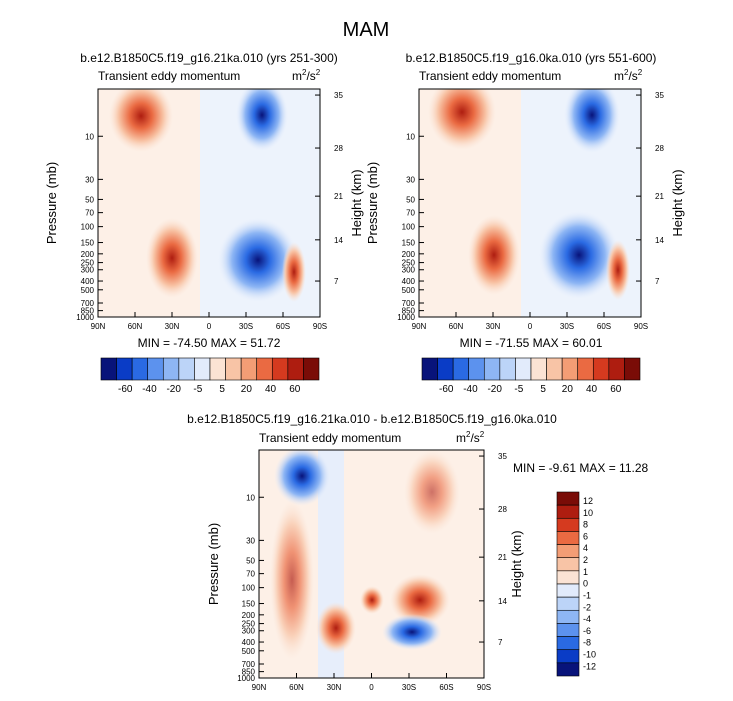 Image resolution: width=733 pixels, height=701 pixels. Describe the element at coordinates (410, 213) in the screenshot. I see `y-tick-label: 70` at that location.